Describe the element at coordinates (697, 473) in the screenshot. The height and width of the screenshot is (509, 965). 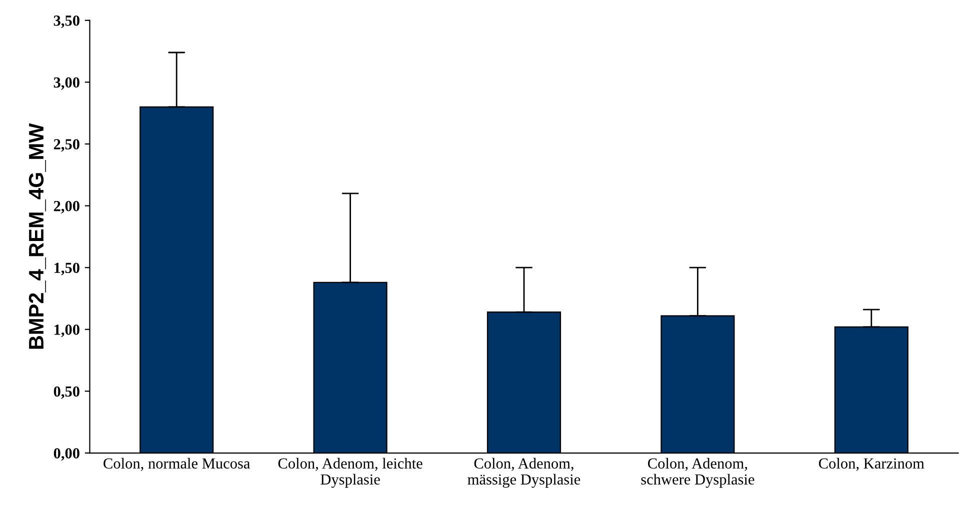
I see `x-tick-label: Colon, Adenom, schwere Dysplasie` at that location.